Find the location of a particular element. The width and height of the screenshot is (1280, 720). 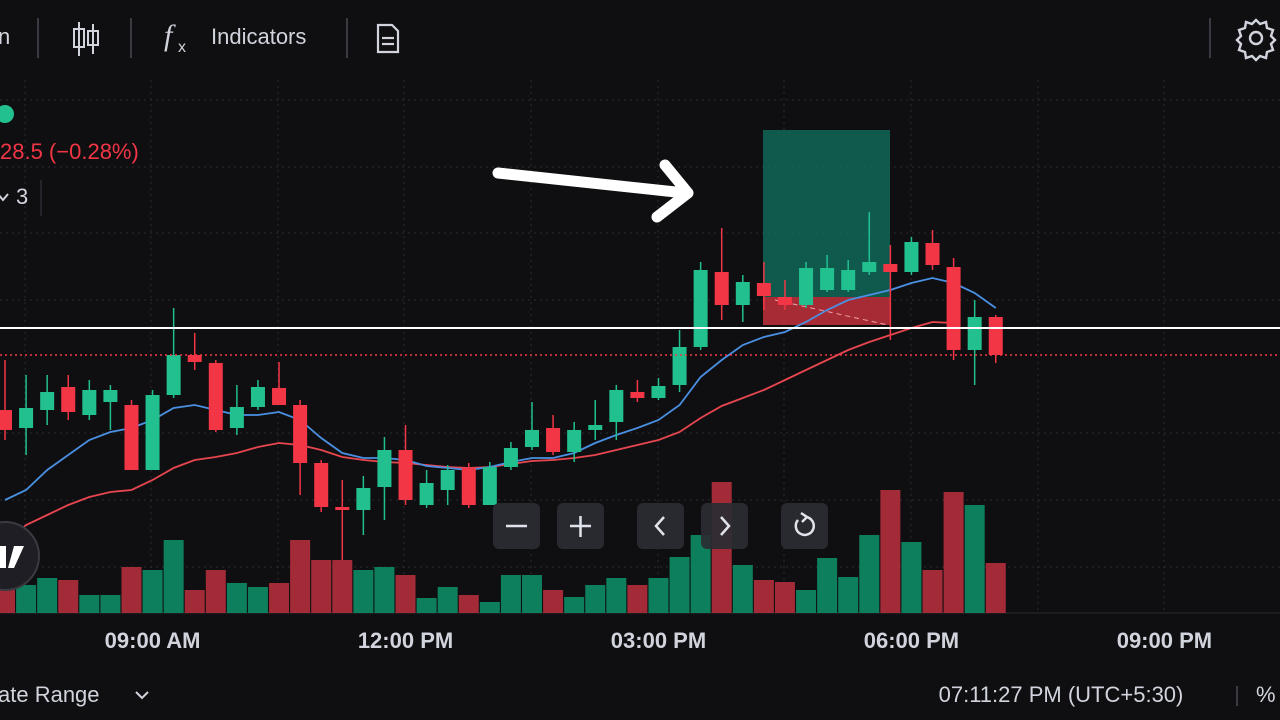

x-tick-label: 06:00 PM is located at coordinates (911, 640).